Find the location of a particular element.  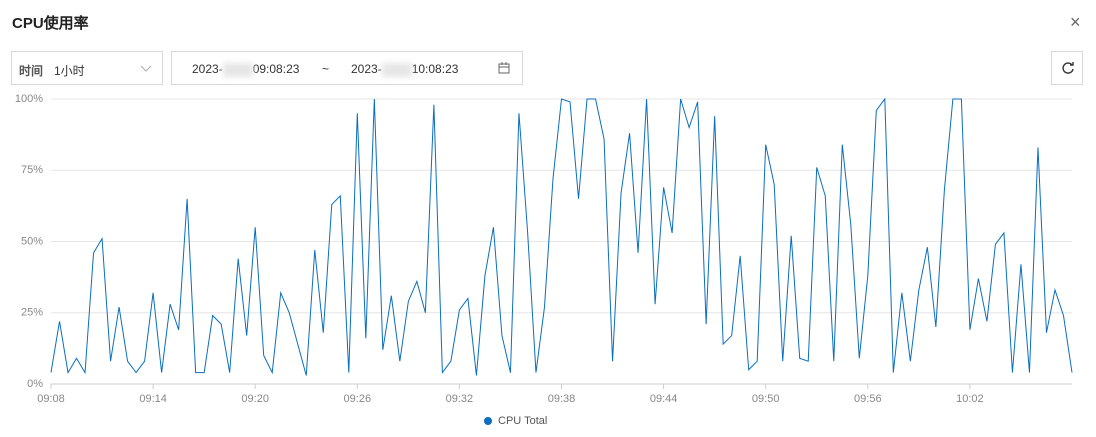

end-date: 2023- 10:08:23 is located at coordinates (404, 69).